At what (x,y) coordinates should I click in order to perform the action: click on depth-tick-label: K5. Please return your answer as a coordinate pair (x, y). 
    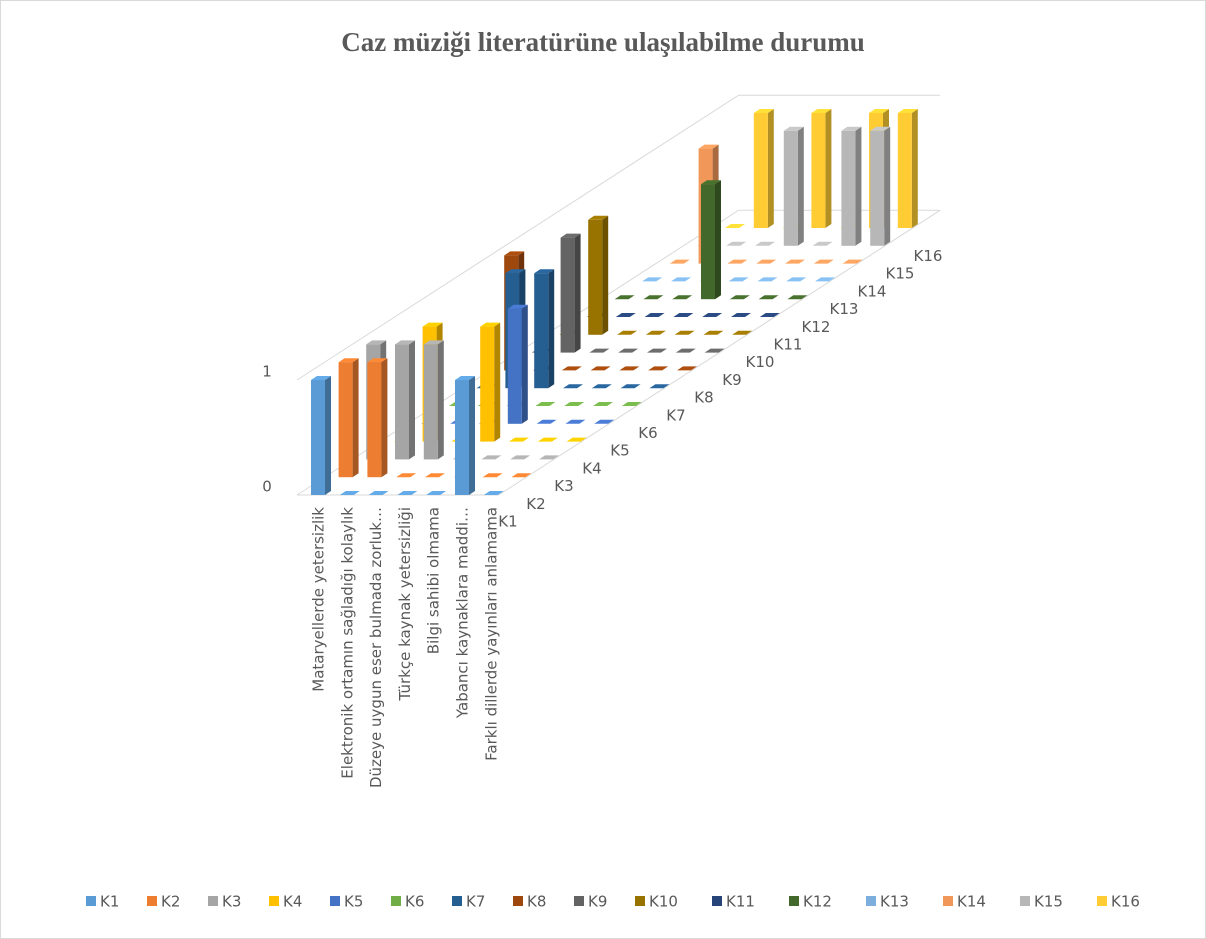
    Looking at the image, I should click on (619, 451).